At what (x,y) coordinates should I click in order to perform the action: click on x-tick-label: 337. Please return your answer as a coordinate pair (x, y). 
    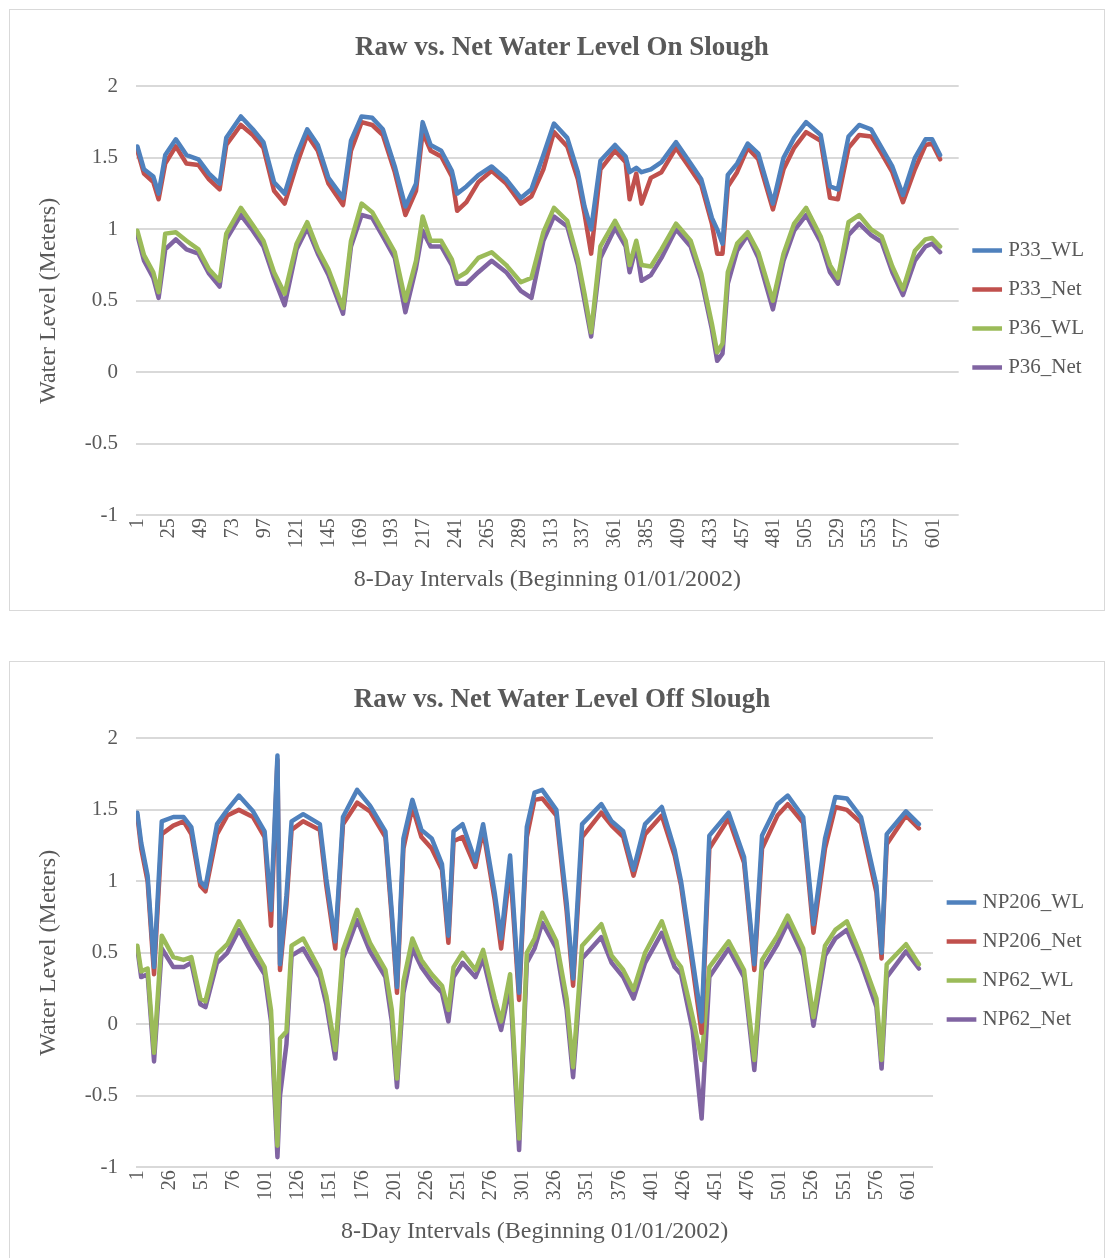
    Looking at the image, I should click on (581, 533).